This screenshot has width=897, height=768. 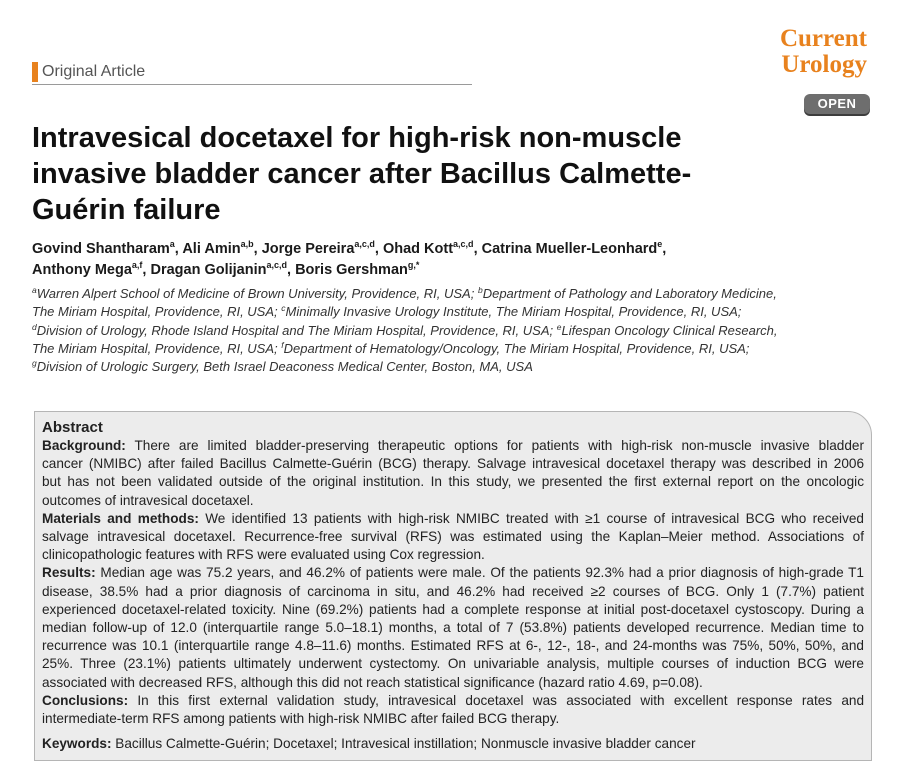 I want to click on author-name: Govind Shantharam, so click(x=101, y=249).